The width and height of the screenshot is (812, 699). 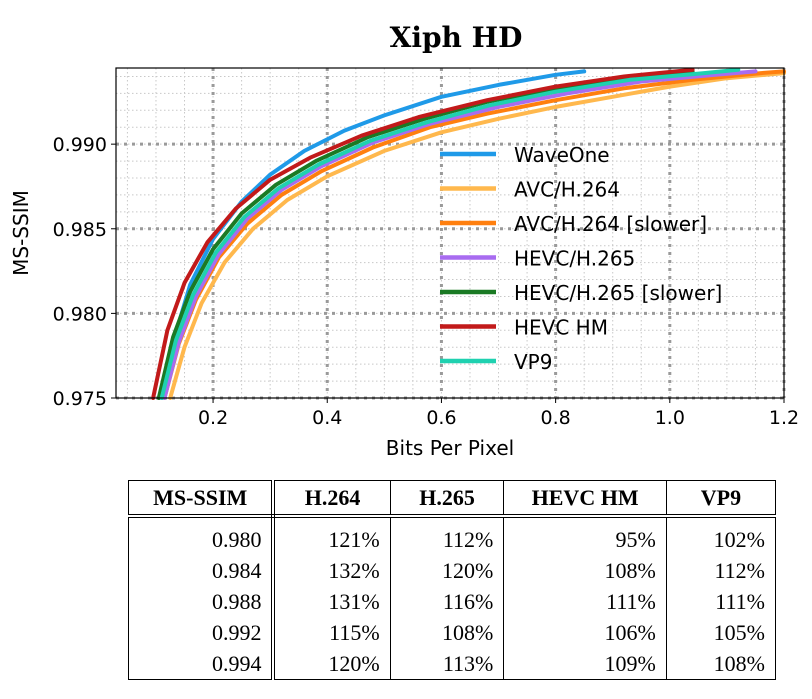 I want to click on table-header-row: MS-SSIM H.264 H.265 HEVC HM VP9, so click(x=452, y=499).